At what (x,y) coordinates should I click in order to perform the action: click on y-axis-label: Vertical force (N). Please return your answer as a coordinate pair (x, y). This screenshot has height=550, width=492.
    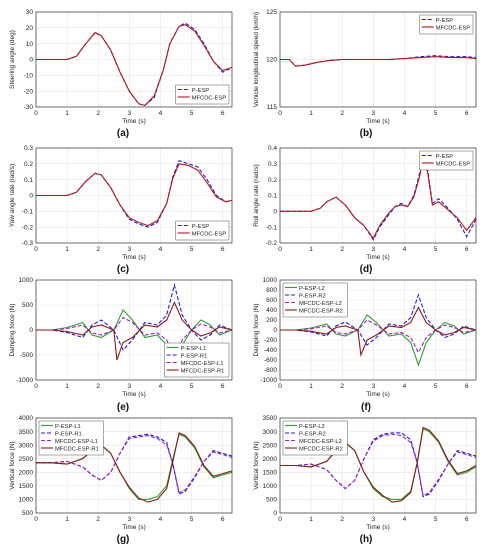
    Looking at the image, I should click on (256, 465).